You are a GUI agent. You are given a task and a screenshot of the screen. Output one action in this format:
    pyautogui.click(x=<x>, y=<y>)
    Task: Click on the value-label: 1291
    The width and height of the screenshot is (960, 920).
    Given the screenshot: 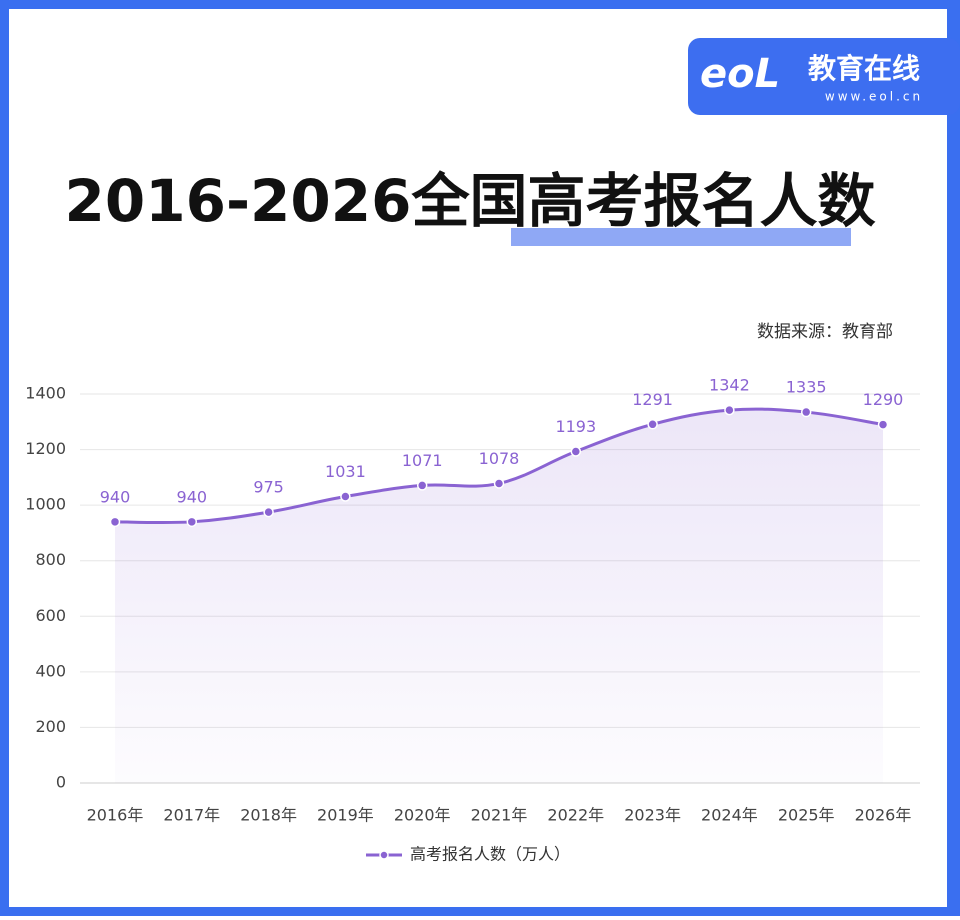 What is the action you would take?
    pyautogui.click(x=652, y=399)
    